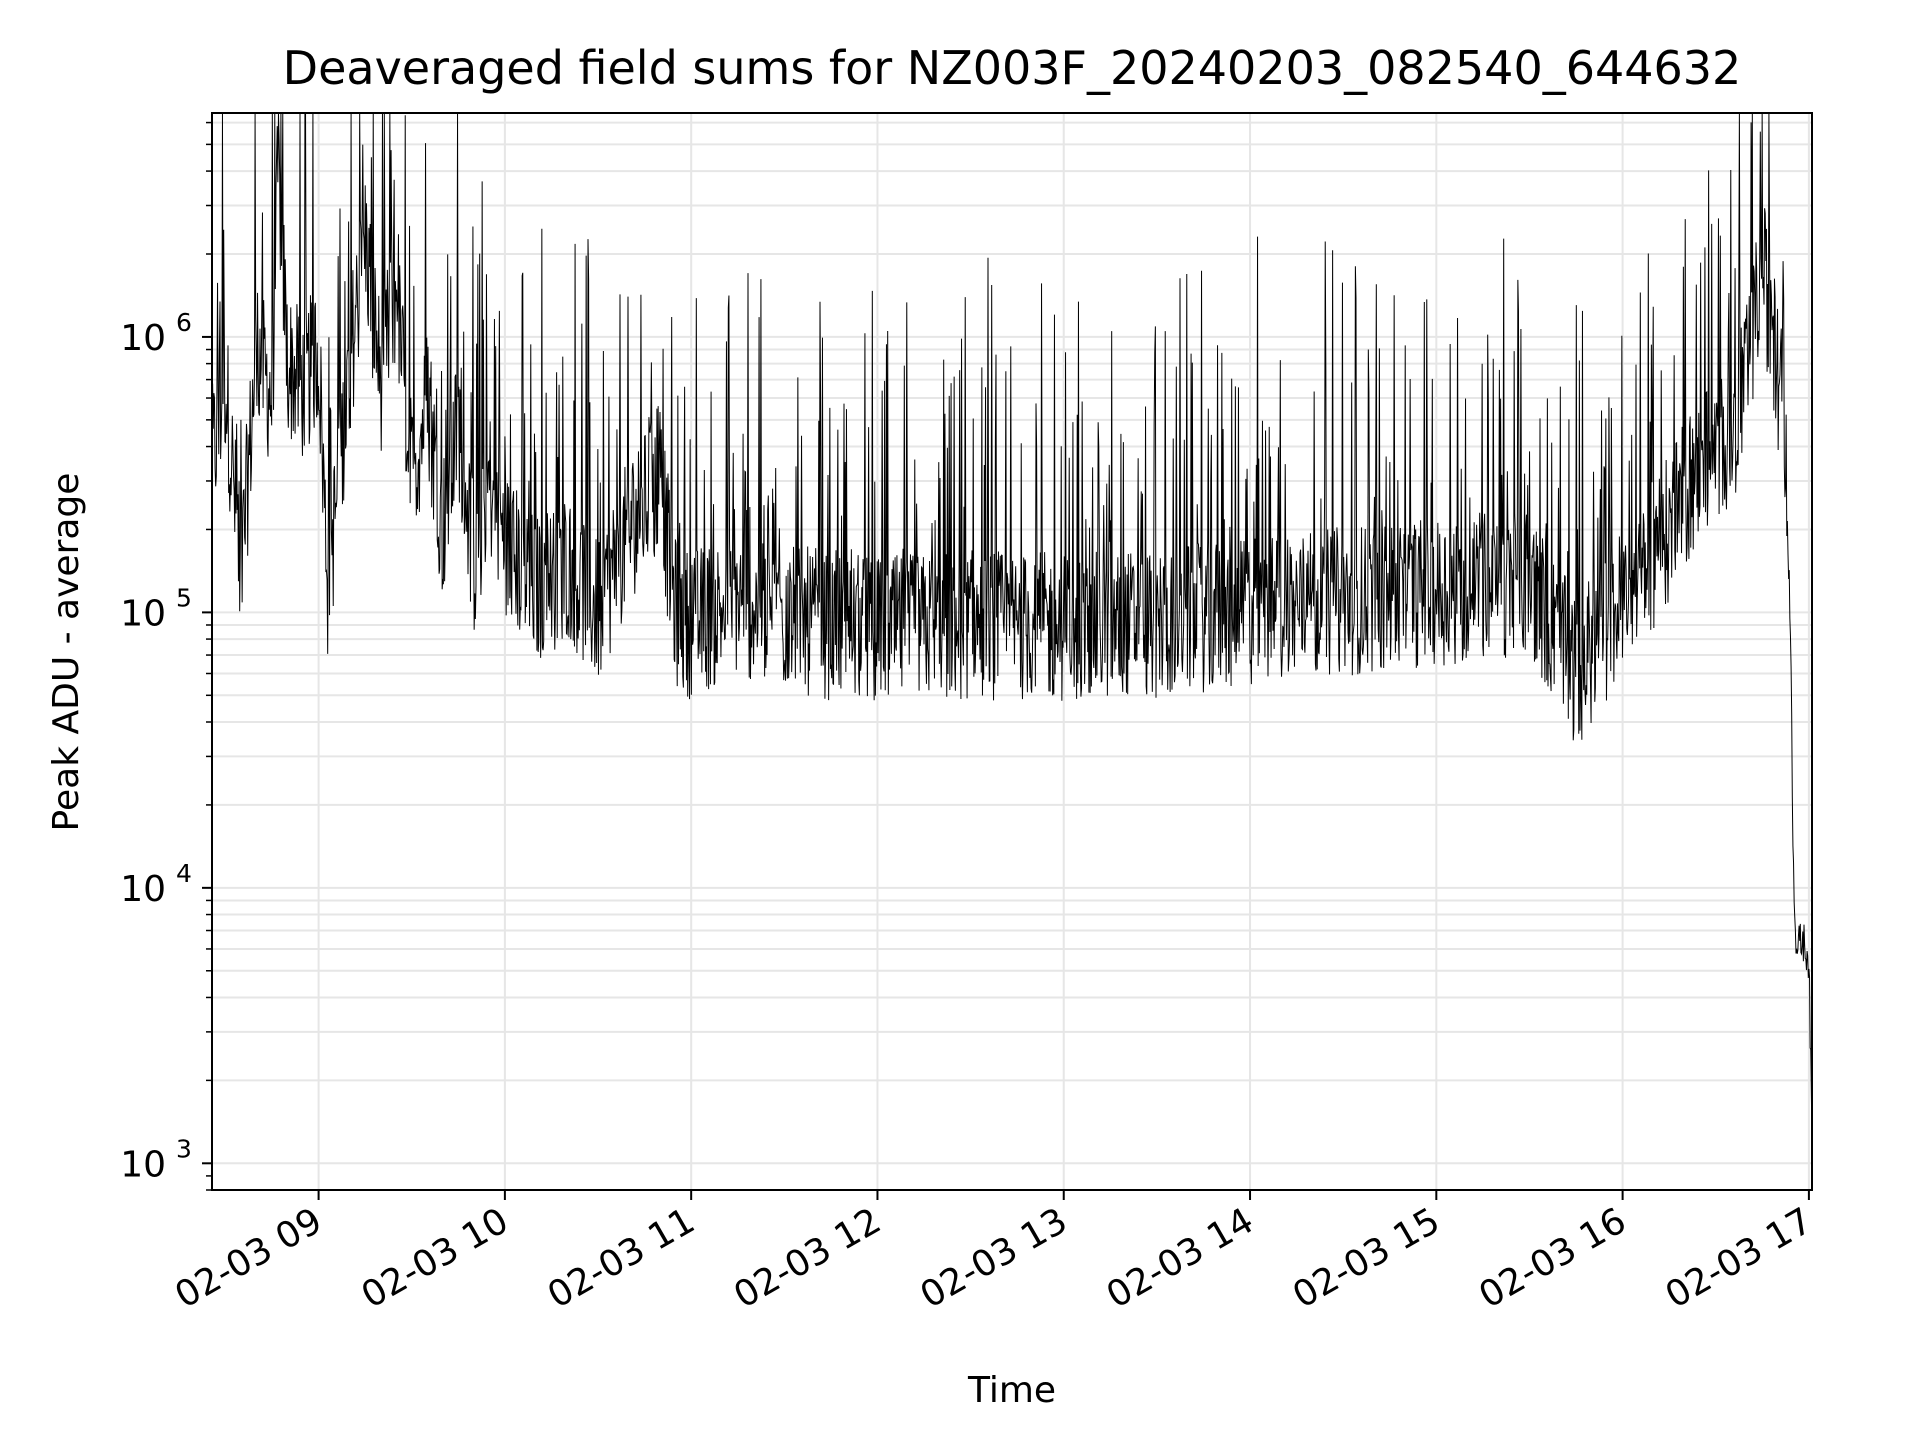 The width and height of the screenshot is (1920, 1440). What do you see at coordinates (184, 1148) in the screenshot?
I see `y-tick-label-exponent: 3` at bounding box center [184, 1148].